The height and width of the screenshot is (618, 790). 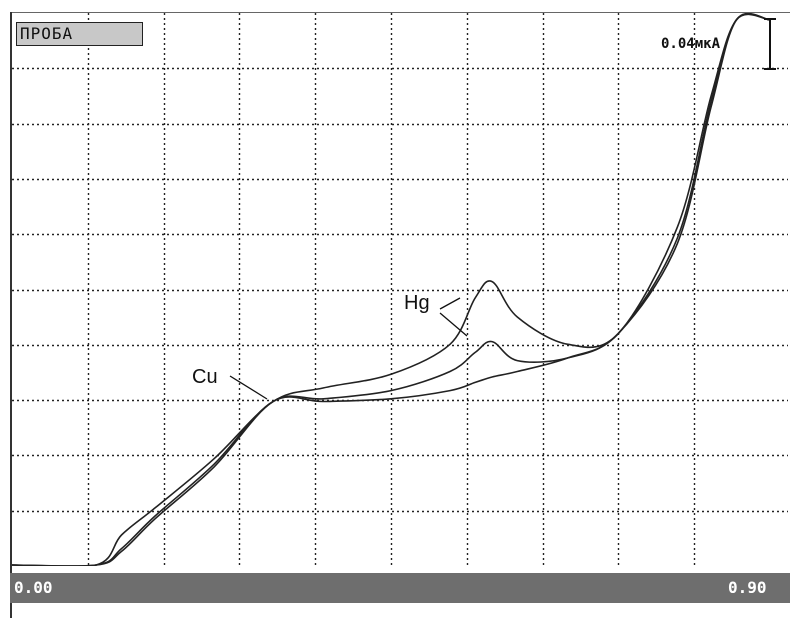 I want to click on cu-leader-line, so click(x=248, y=387).